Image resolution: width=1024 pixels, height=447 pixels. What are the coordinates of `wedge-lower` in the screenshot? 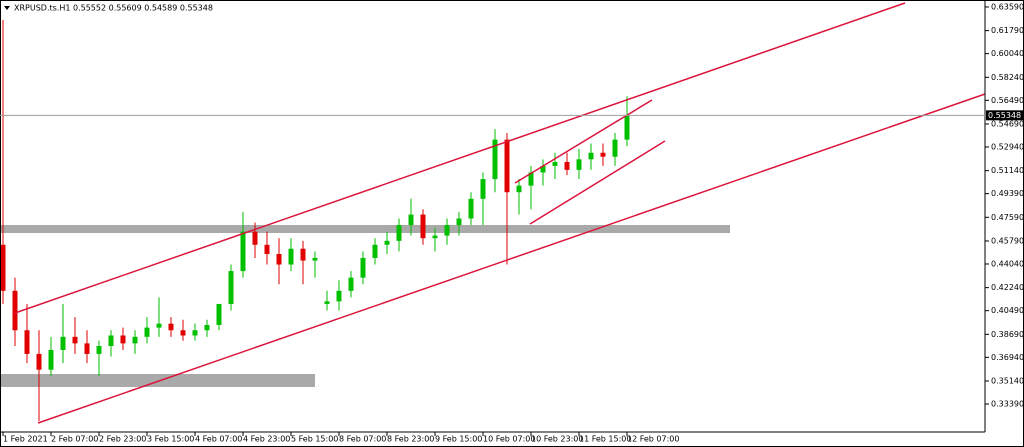 It's located at (597, 182).